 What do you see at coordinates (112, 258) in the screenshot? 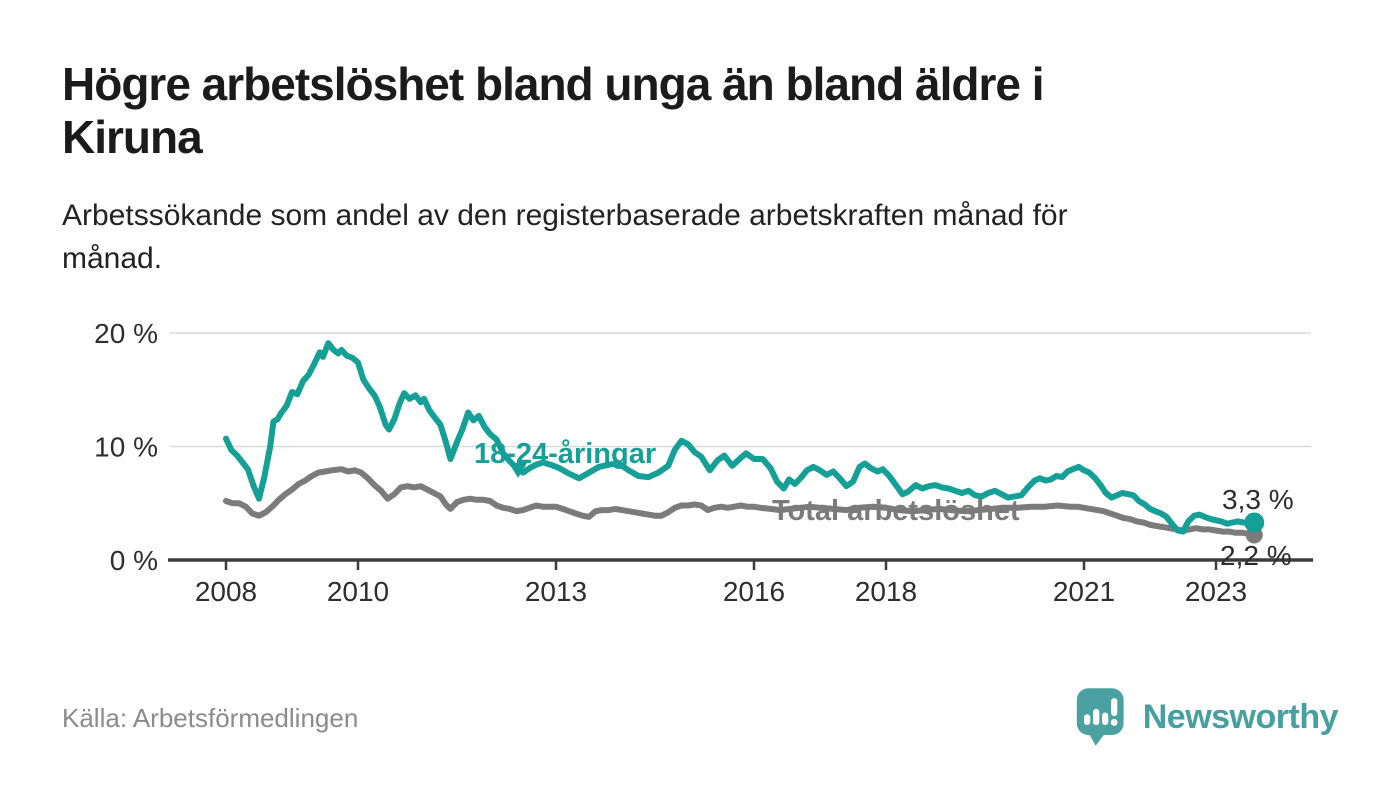
I see `page-subtitle-line2: månad.` at bounding box center [112, 258].